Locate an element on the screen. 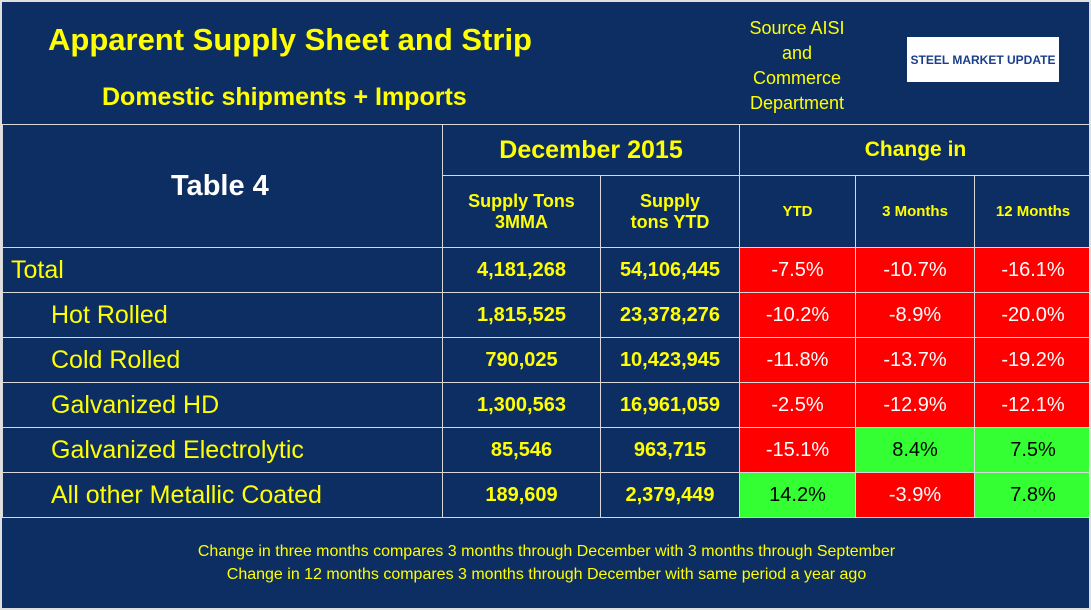 The width and height of the screenshot is (1091, 610). cell: 2,379,449 is located at coordinates (670, 495).